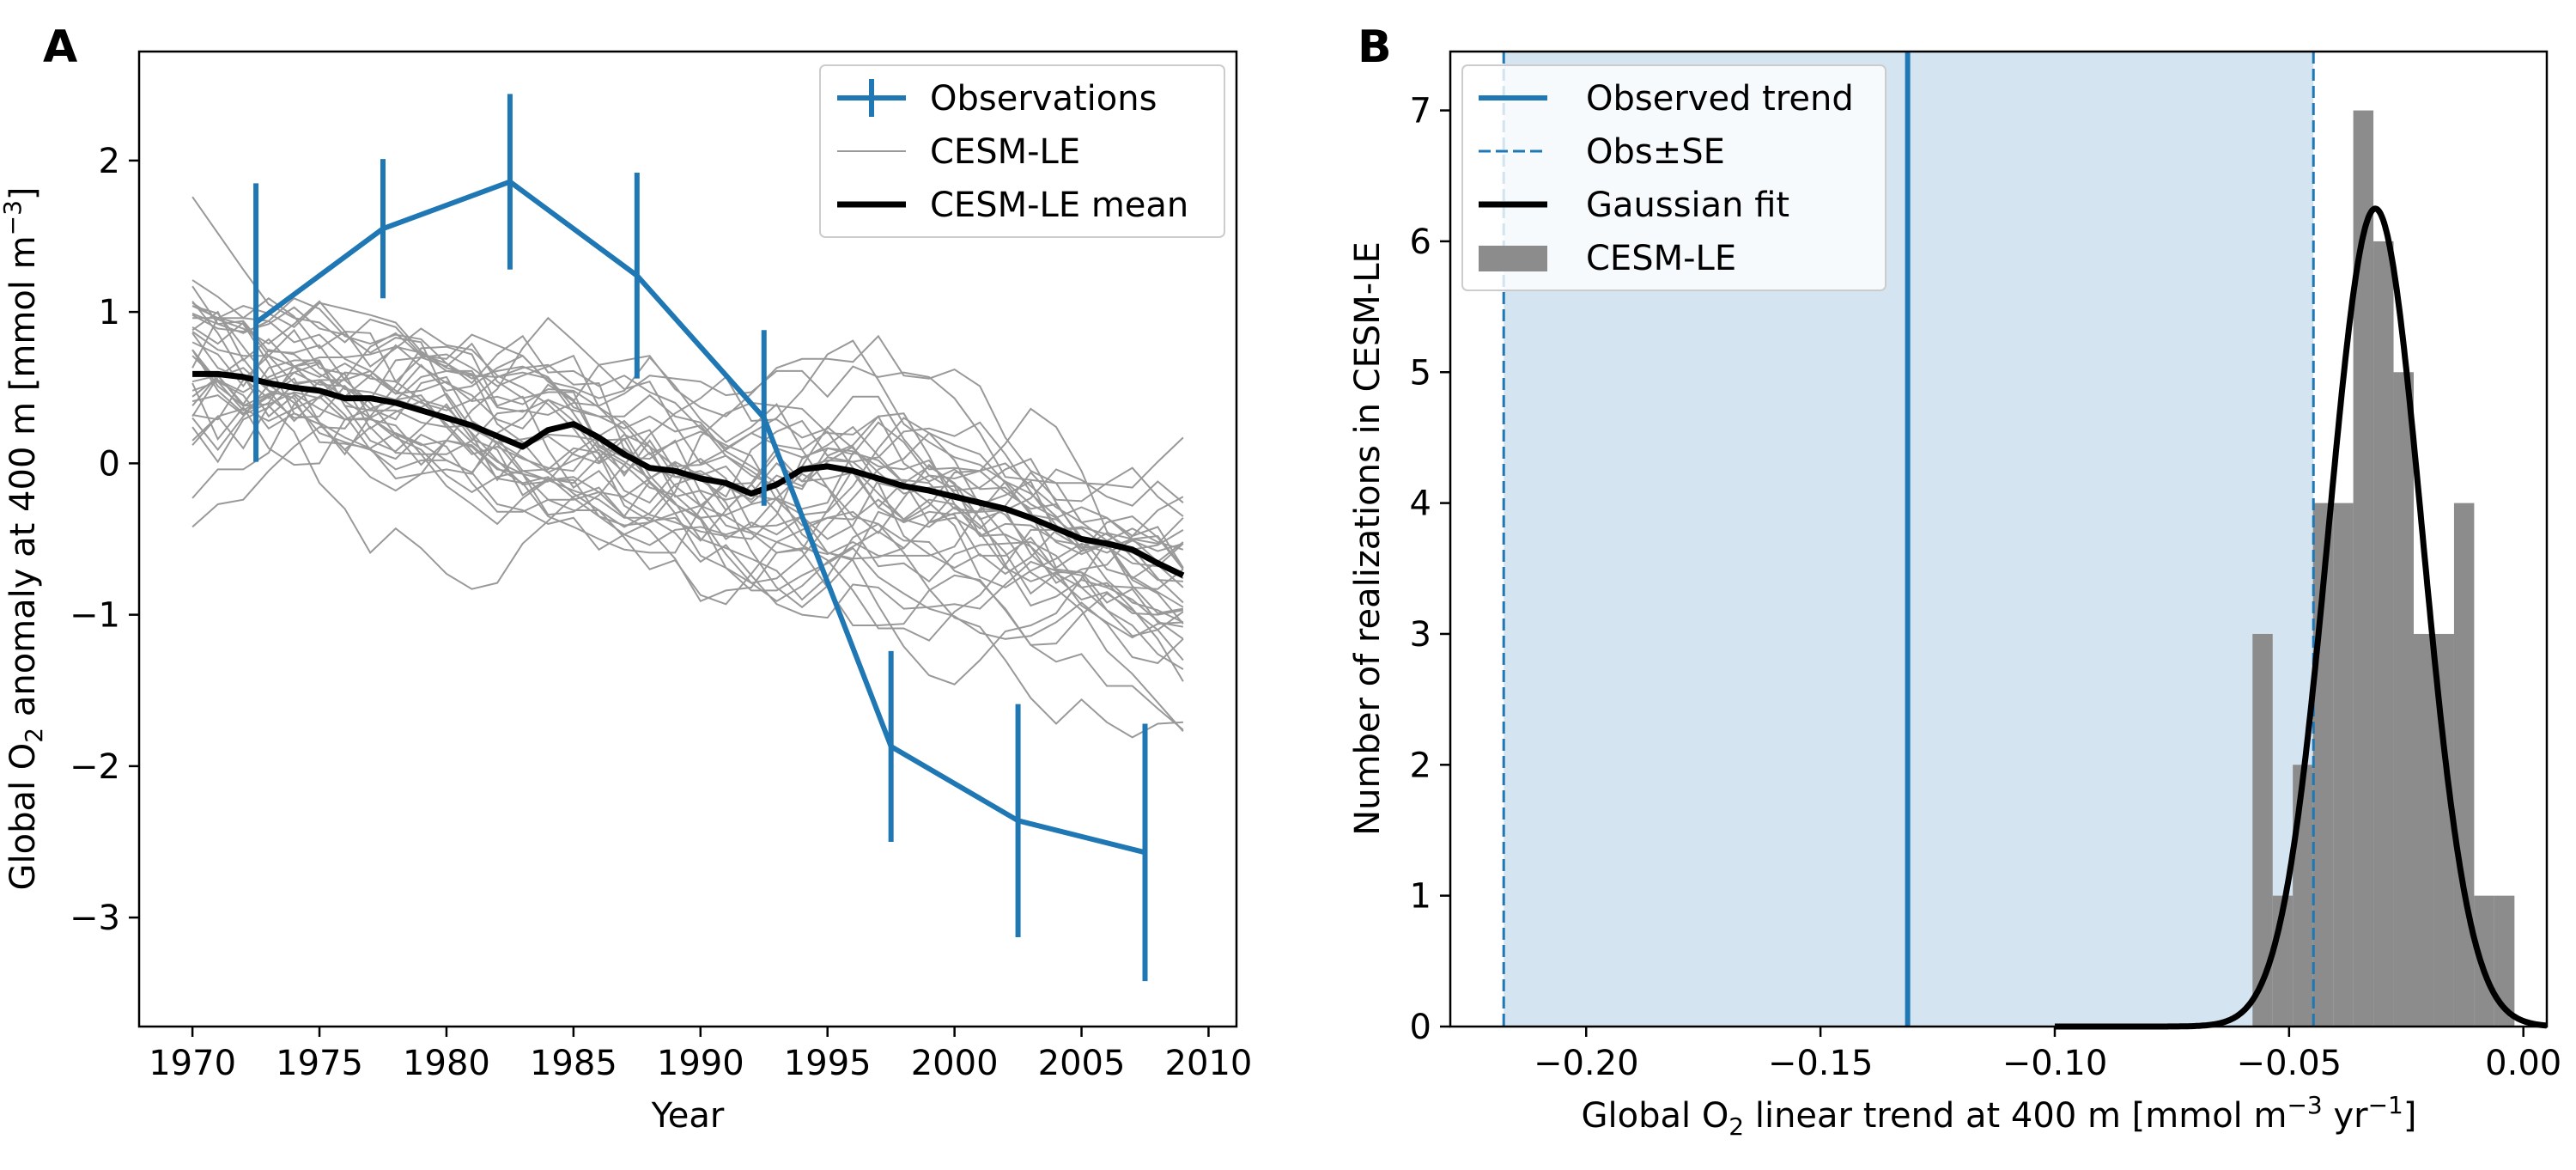 The image size is (2576, 1170). Describe the element at coordinates (1420, 242) in the screenshot. I see `y-tick-label: 6` at that location.